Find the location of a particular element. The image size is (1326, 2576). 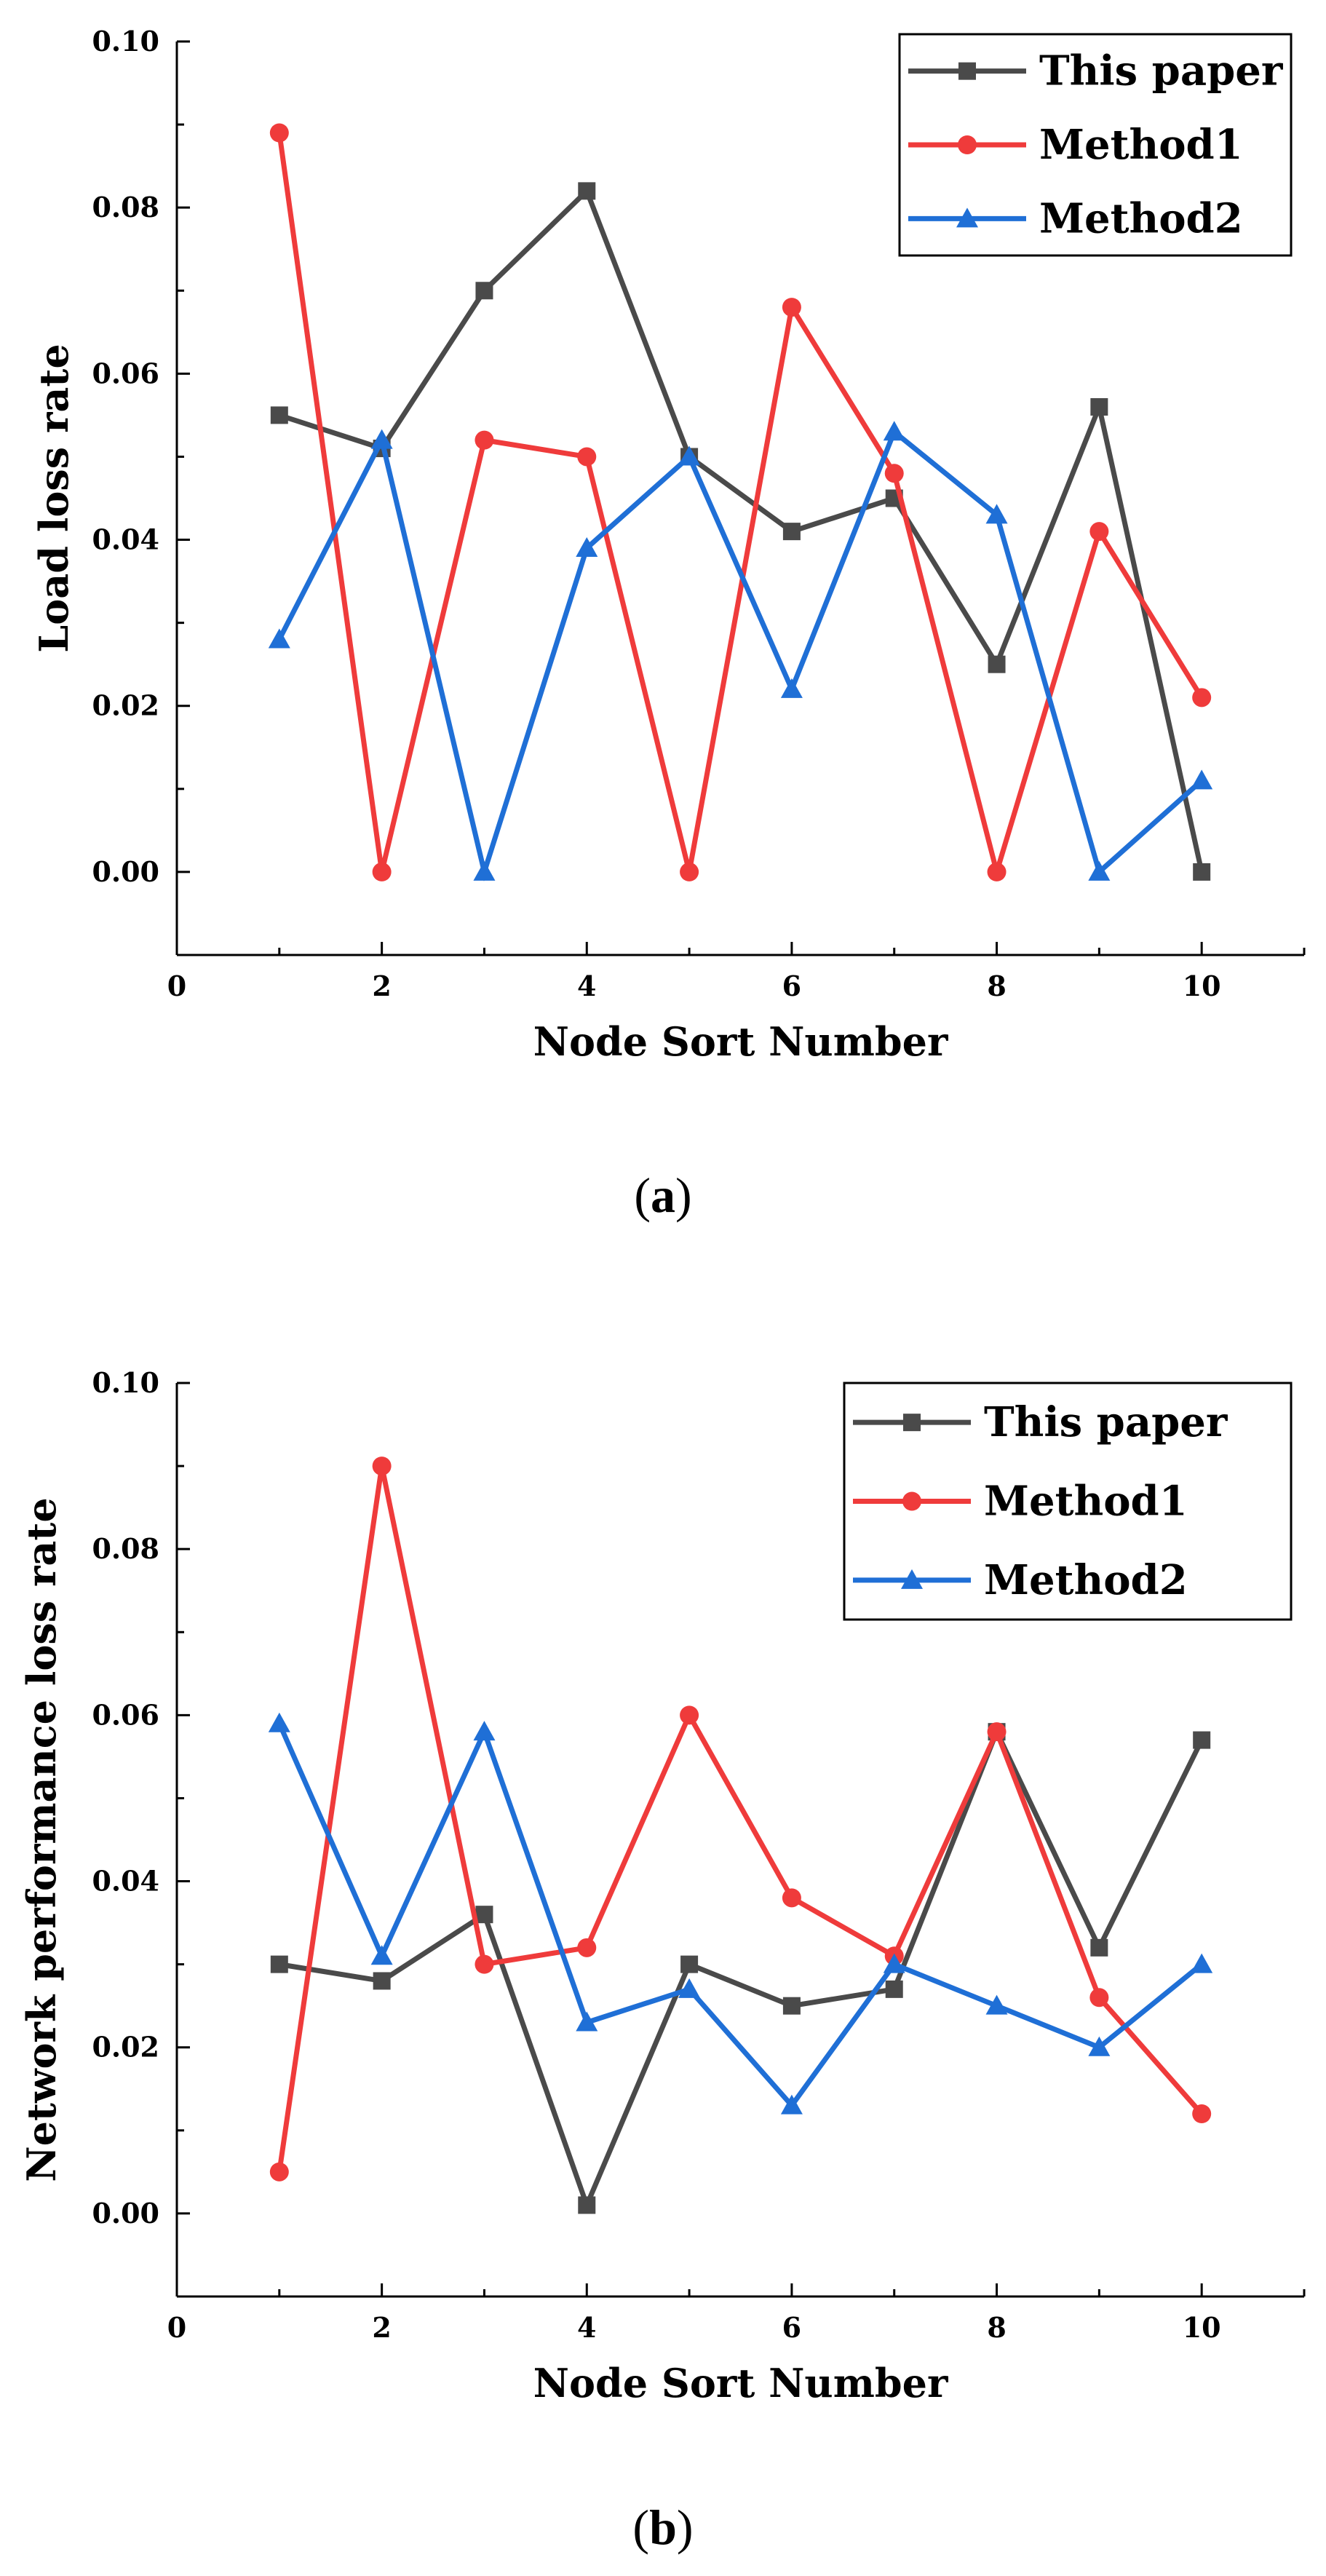

panel-b-x-axis-title: Node Sort Number is located at coordinates (741, 2383).